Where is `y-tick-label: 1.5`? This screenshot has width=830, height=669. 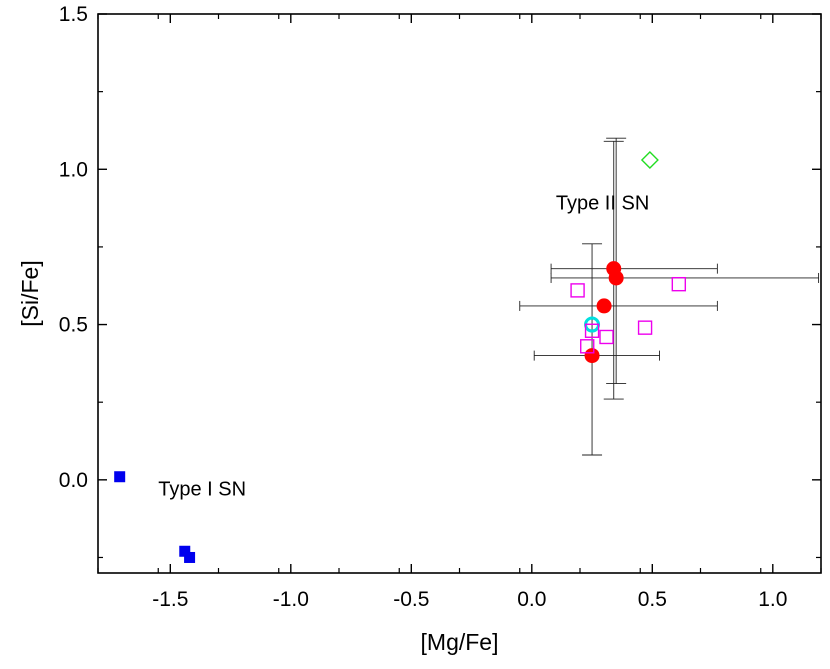
y-tick-label: 1.5 is located at coordinates (73, 14).